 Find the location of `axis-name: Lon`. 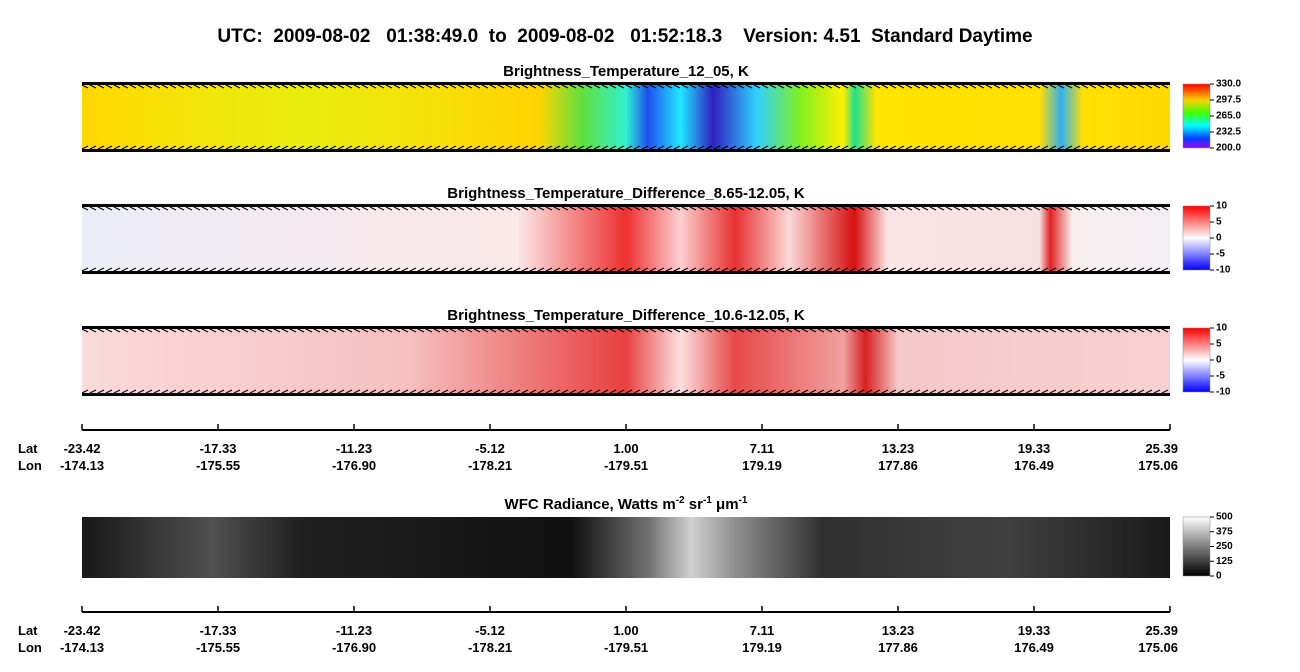

axis-name: Lon is located at coordinates (30, 465).